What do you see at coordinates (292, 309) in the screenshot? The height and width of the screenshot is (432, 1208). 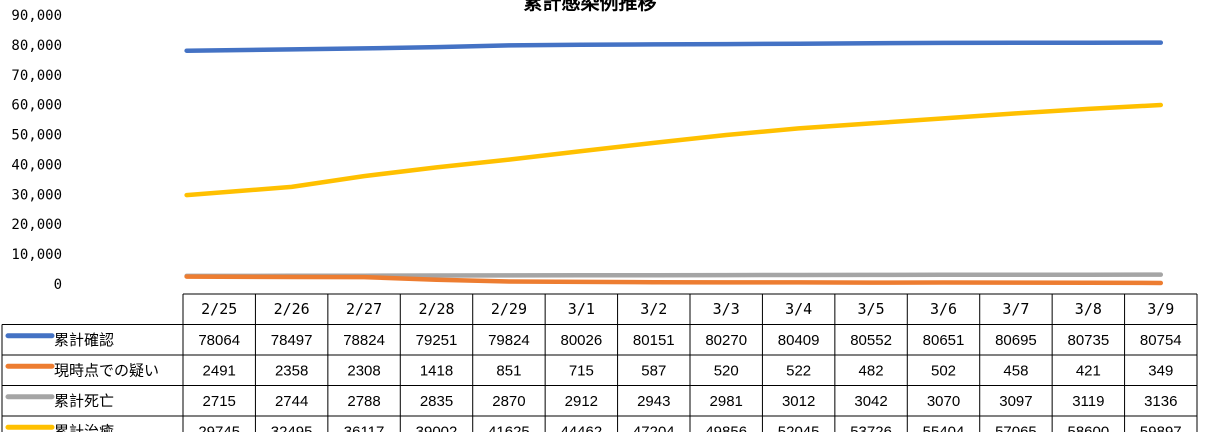 I see `x-tick-label: 2/26` at bounding box center [292, 309].